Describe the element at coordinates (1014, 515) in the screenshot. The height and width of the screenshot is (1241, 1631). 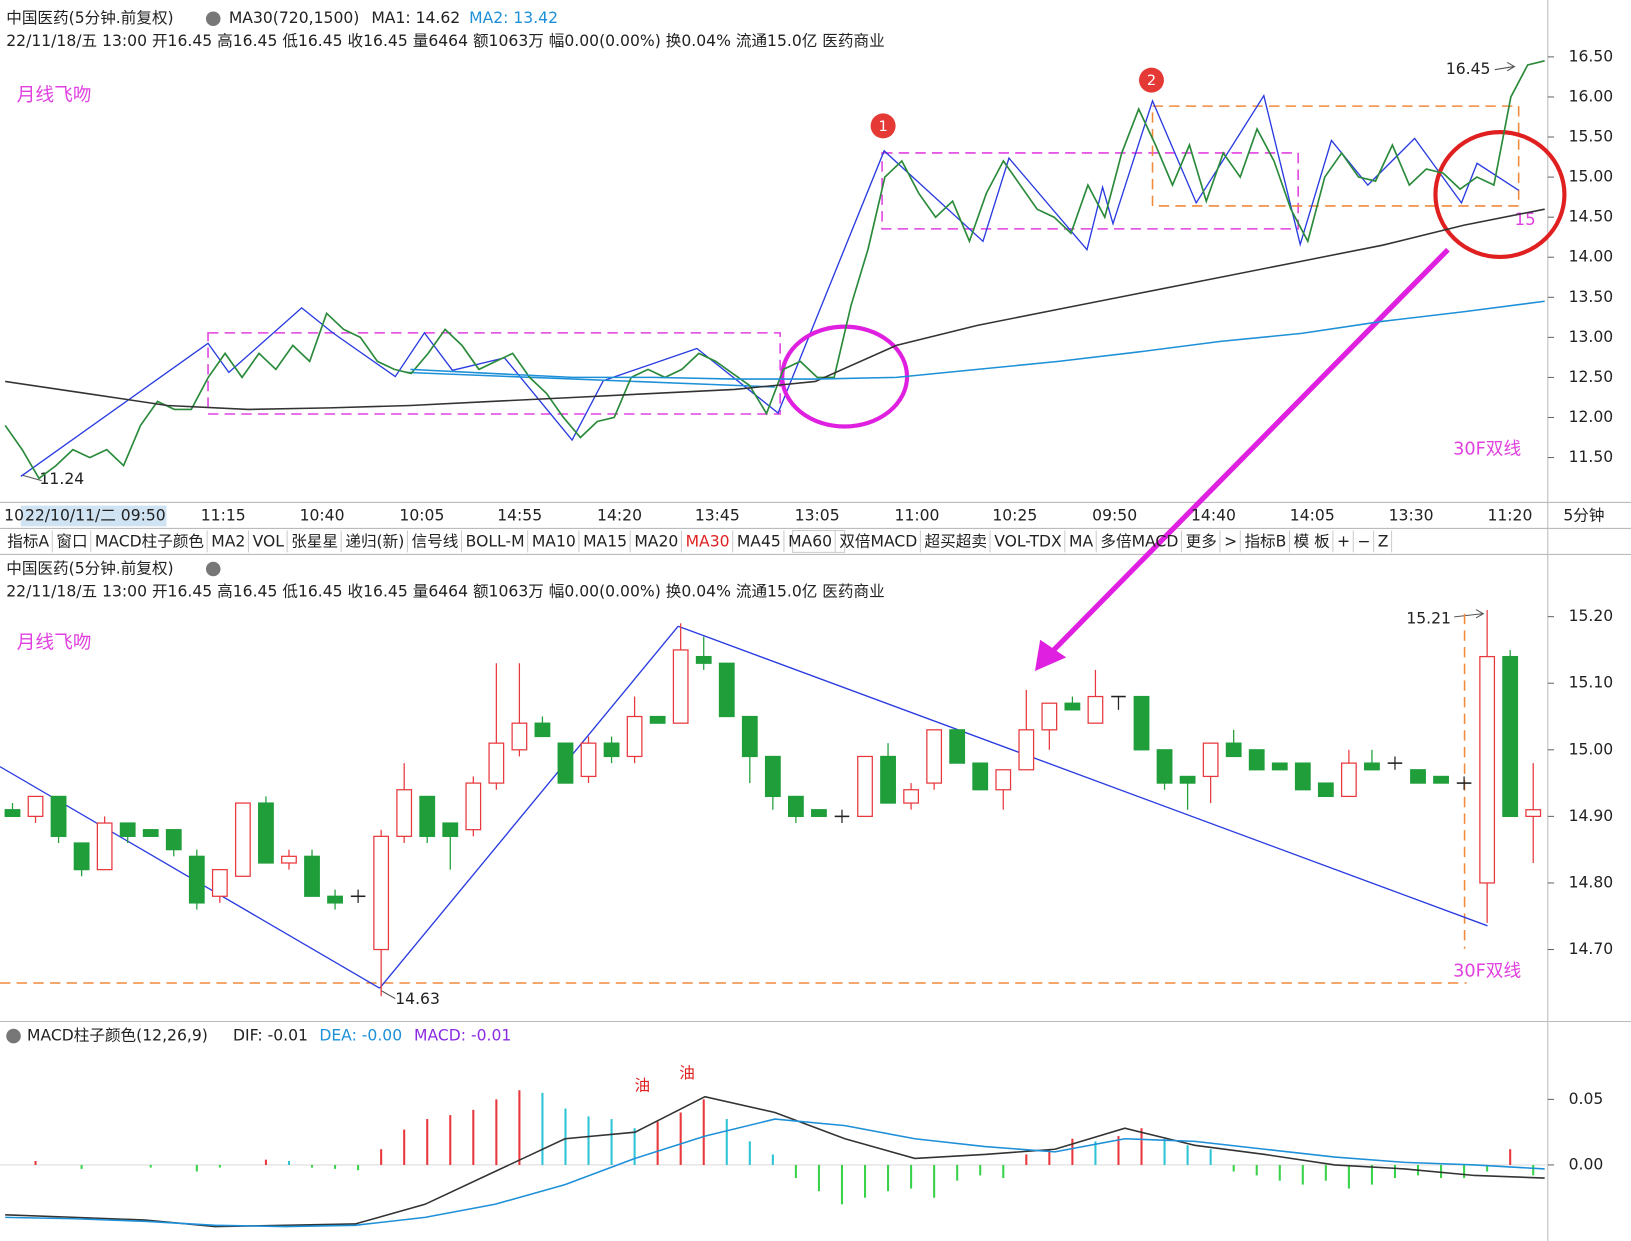
I see `time-label: 10:25` at that location.